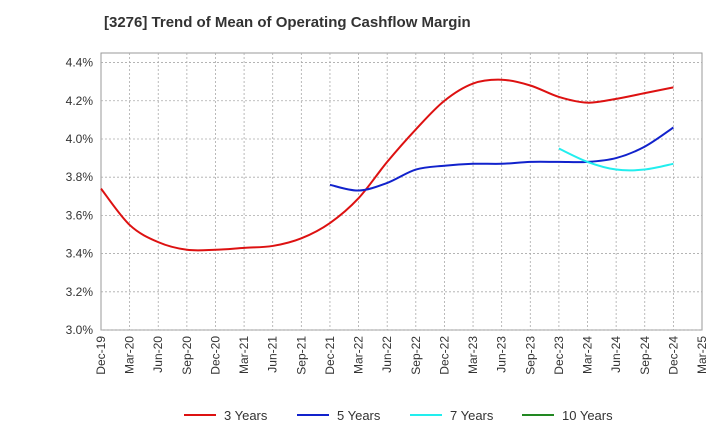 This screenshot has height=440, width=720. I want to click on y-tick-label: 4.4%, so click(80, 63).